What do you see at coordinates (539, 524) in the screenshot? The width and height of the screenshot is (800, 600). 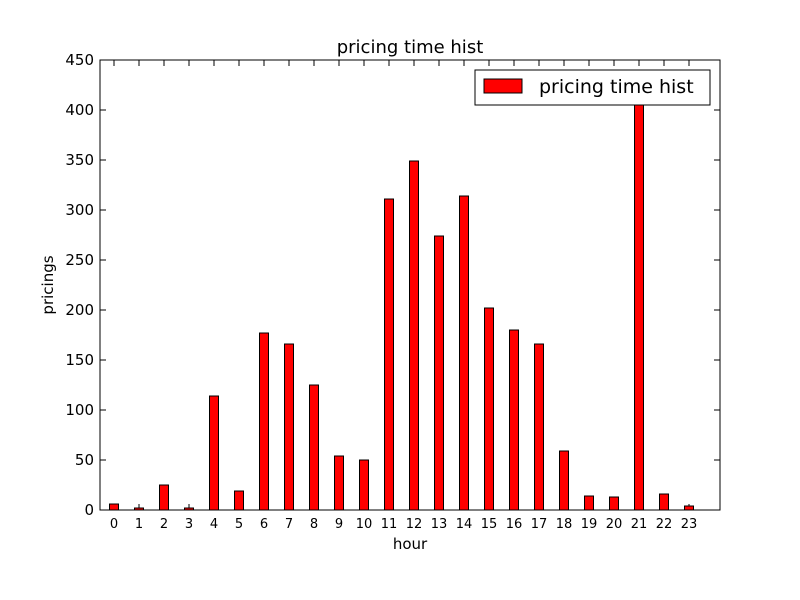 I see `x-tick-label: 17` at bounding box center [539, 524].